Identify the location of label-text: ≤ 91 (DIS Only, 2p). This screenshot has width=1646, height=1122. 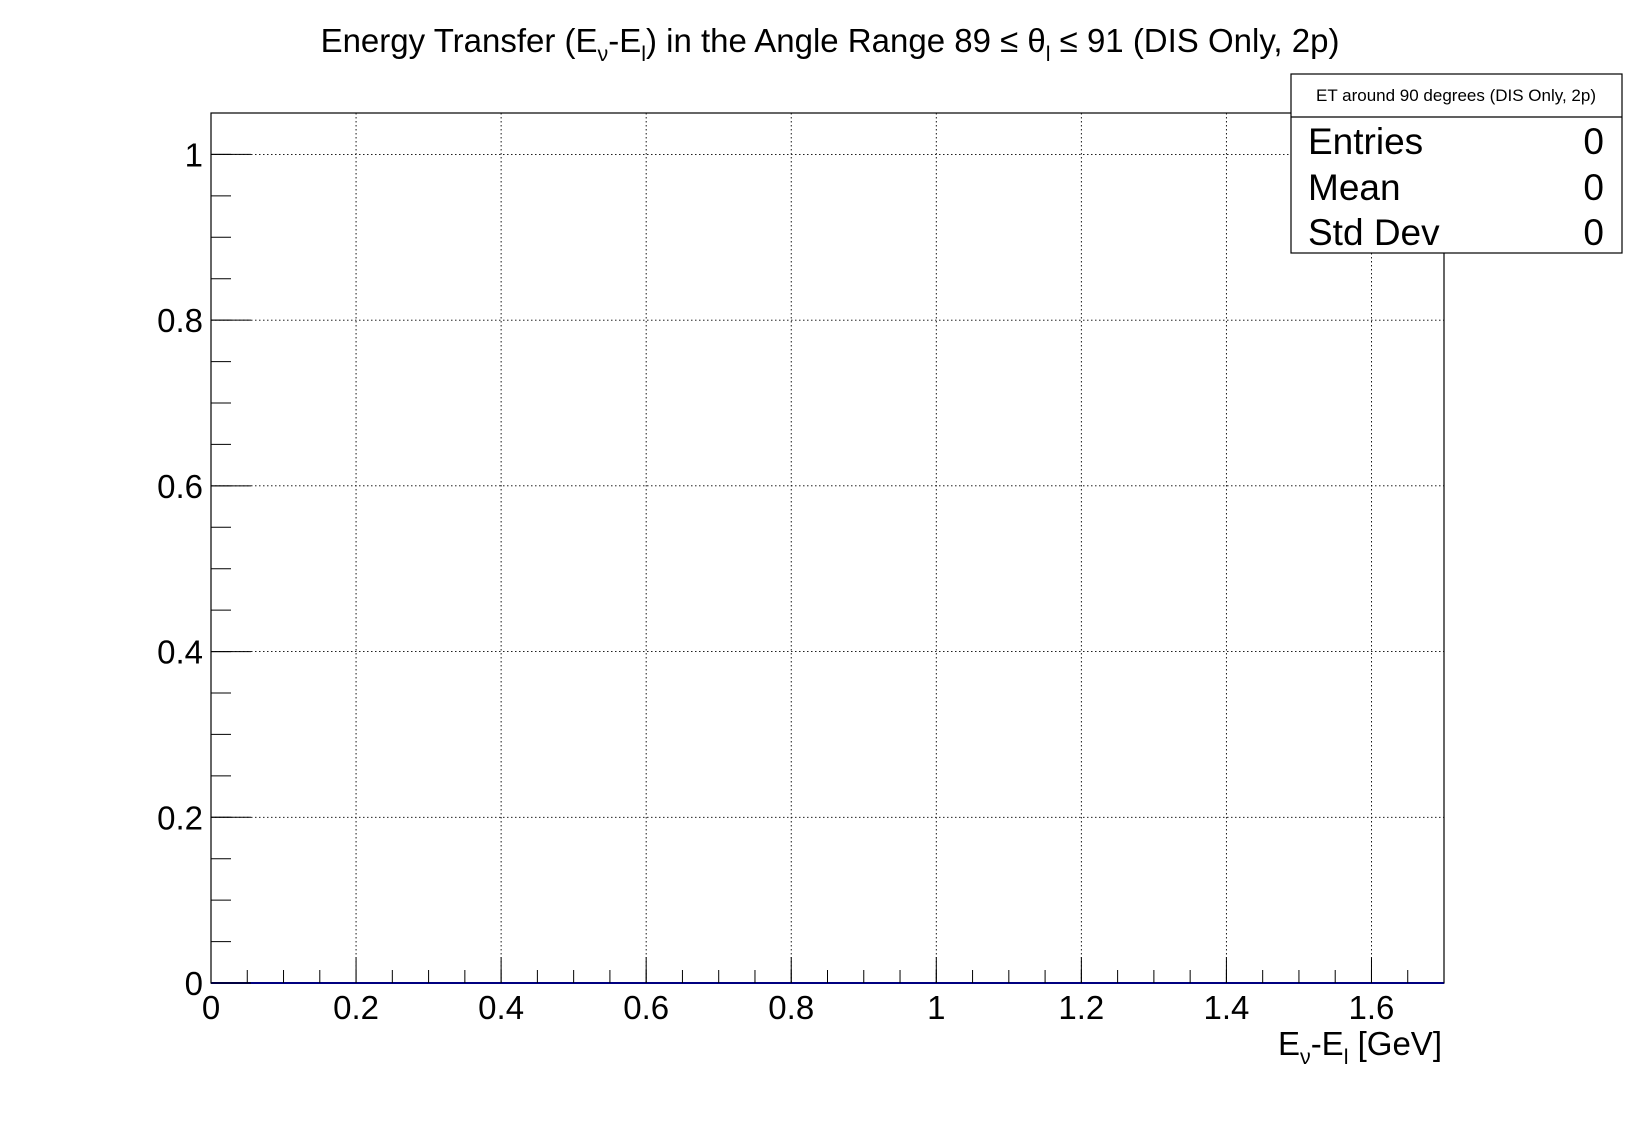
(1195, 40).